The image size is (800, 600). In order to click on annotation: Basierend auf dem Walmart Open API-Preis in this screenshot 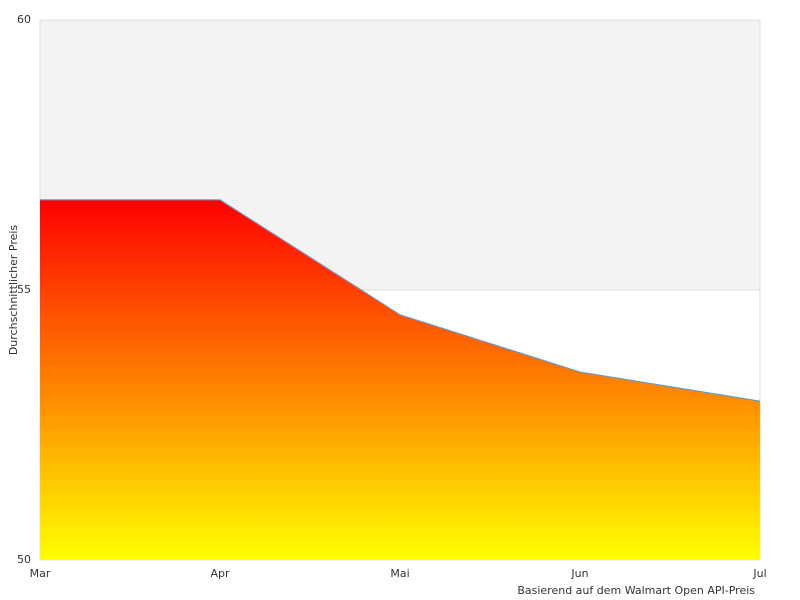, I will do `click(636, 590)`.